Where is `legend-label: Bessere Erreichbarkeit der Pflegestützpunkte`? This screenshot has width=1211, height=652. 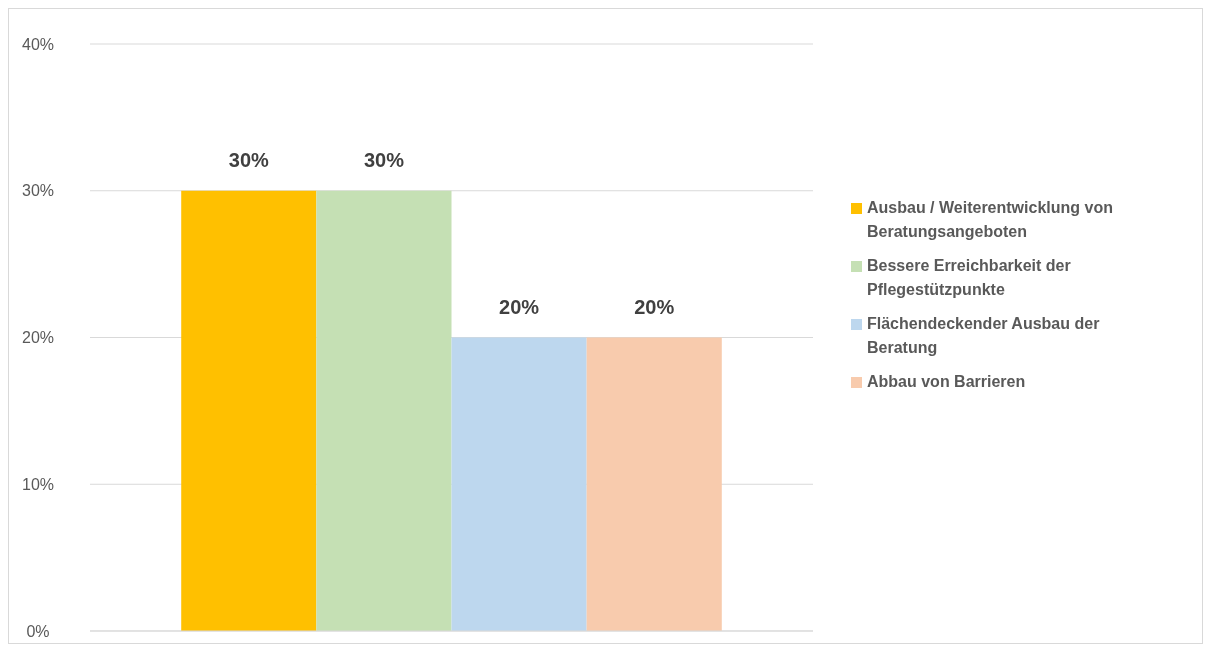 legend-label: Bessere Erreichbarkeit der Pflegestützpunkte is located at coordinates (969, 277).